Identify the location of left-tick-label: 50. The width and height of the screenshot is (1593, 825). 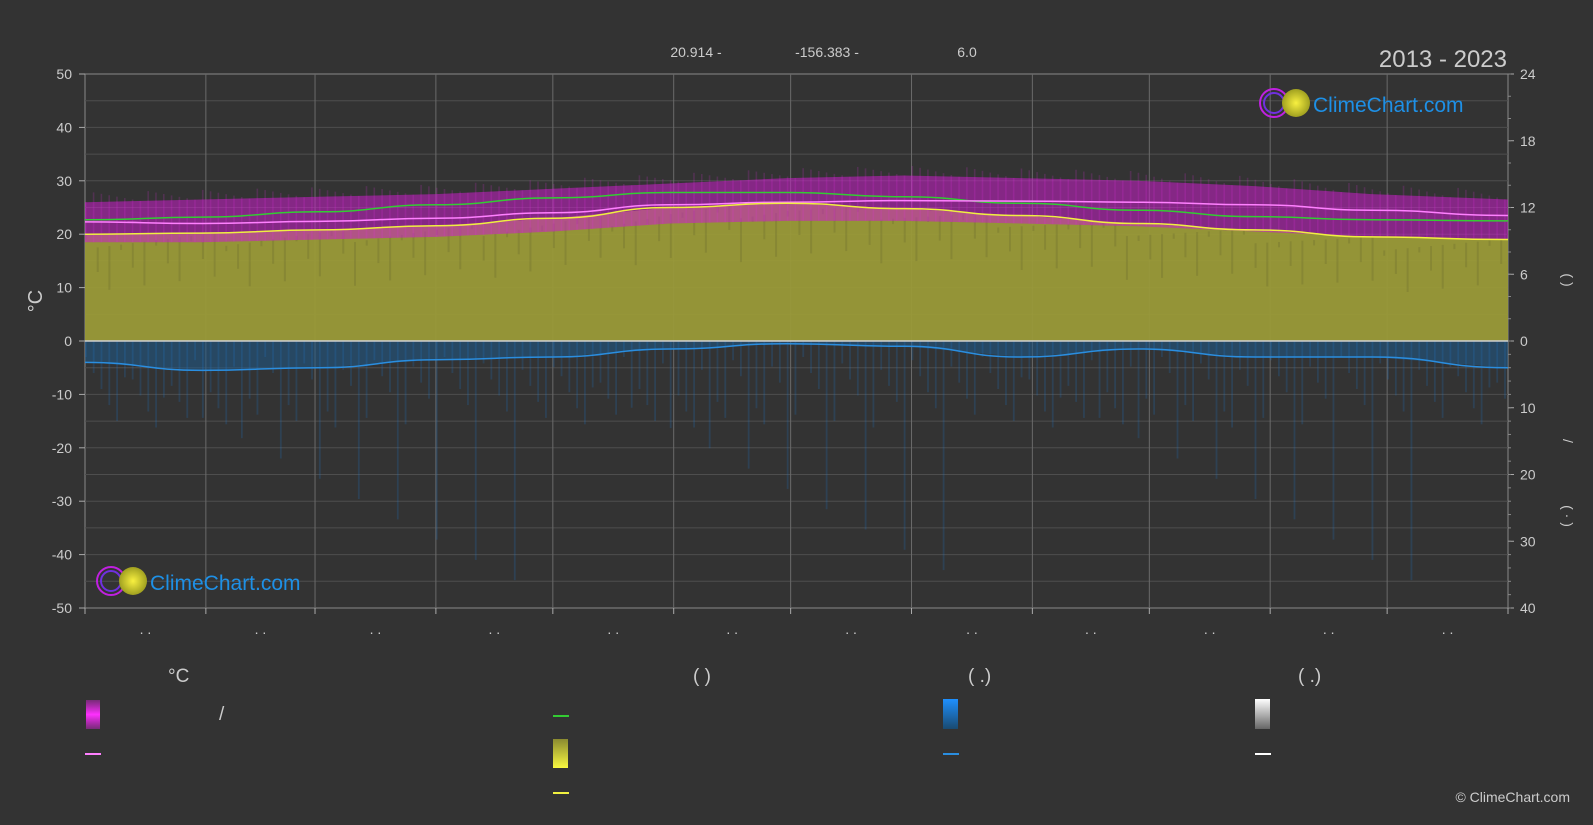
(64, 74).